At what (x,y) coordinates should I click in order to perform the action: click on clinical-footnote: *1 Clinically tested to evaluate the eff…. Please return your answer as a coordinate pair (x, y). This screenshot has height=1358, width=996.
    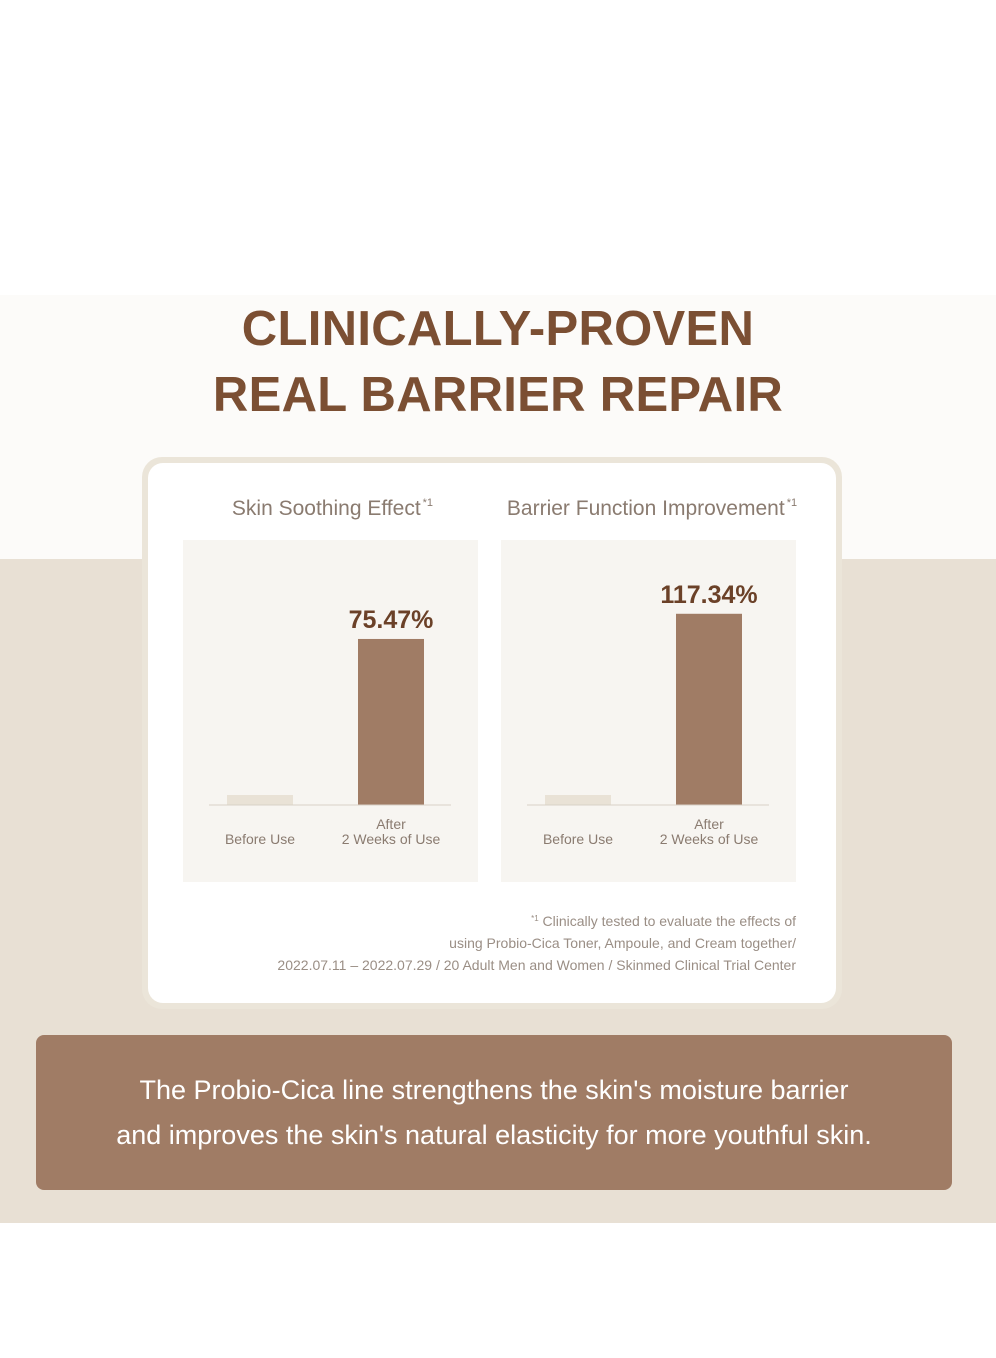
    Looking at the image, I should click on (476, 942).